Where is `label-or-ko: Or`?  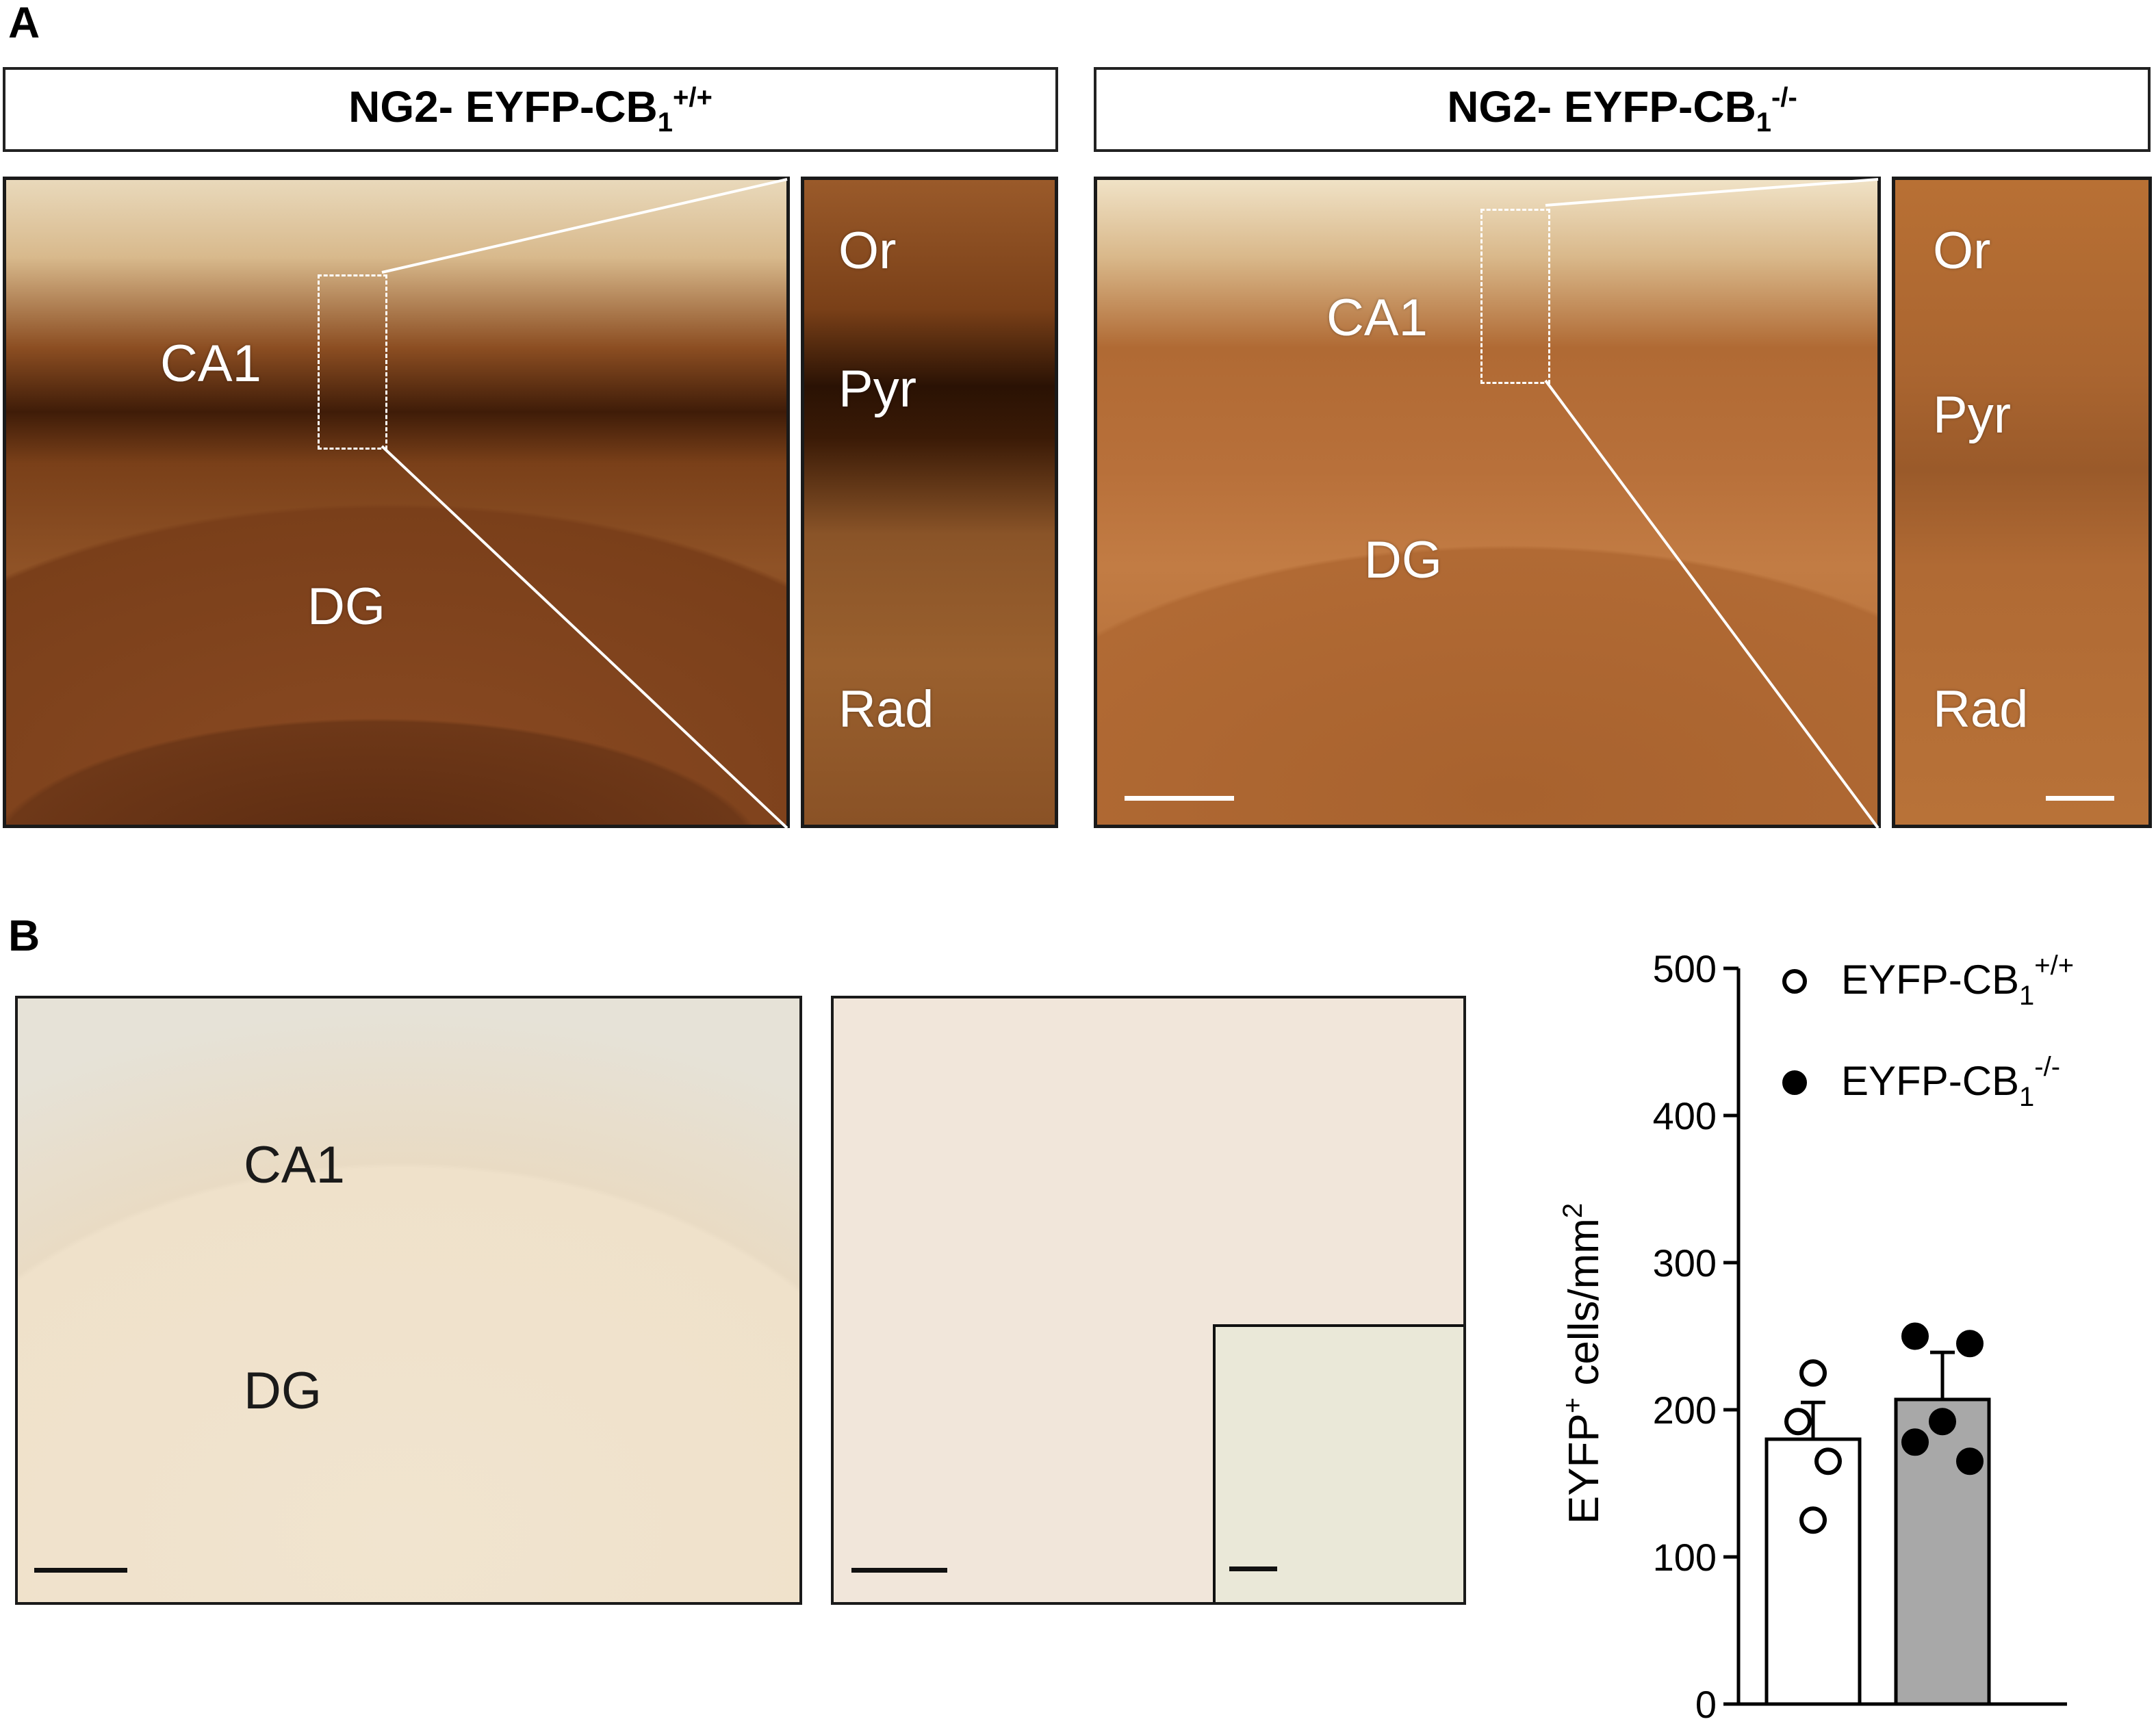 label-or-ko: Or is located at coordinates (1962, 251).